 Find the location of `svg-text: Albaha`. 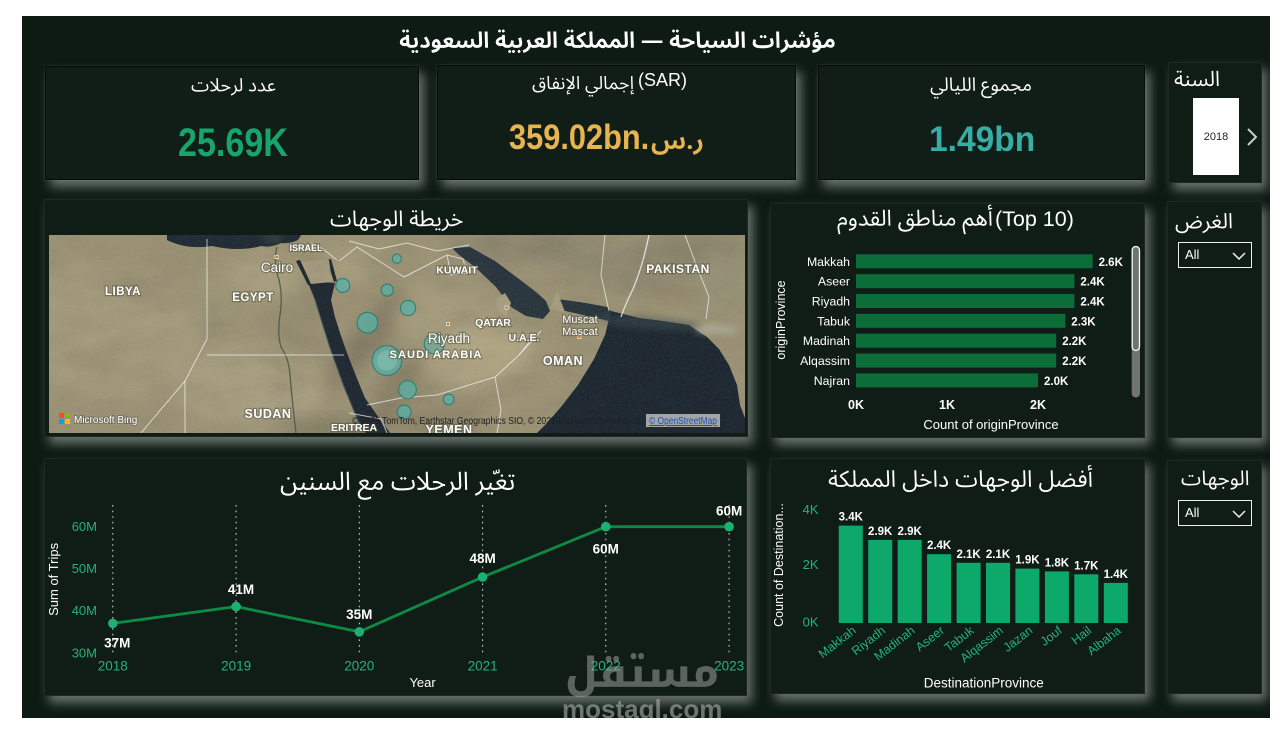

svg-text: Albaha is located at coordinates (1104, 640).